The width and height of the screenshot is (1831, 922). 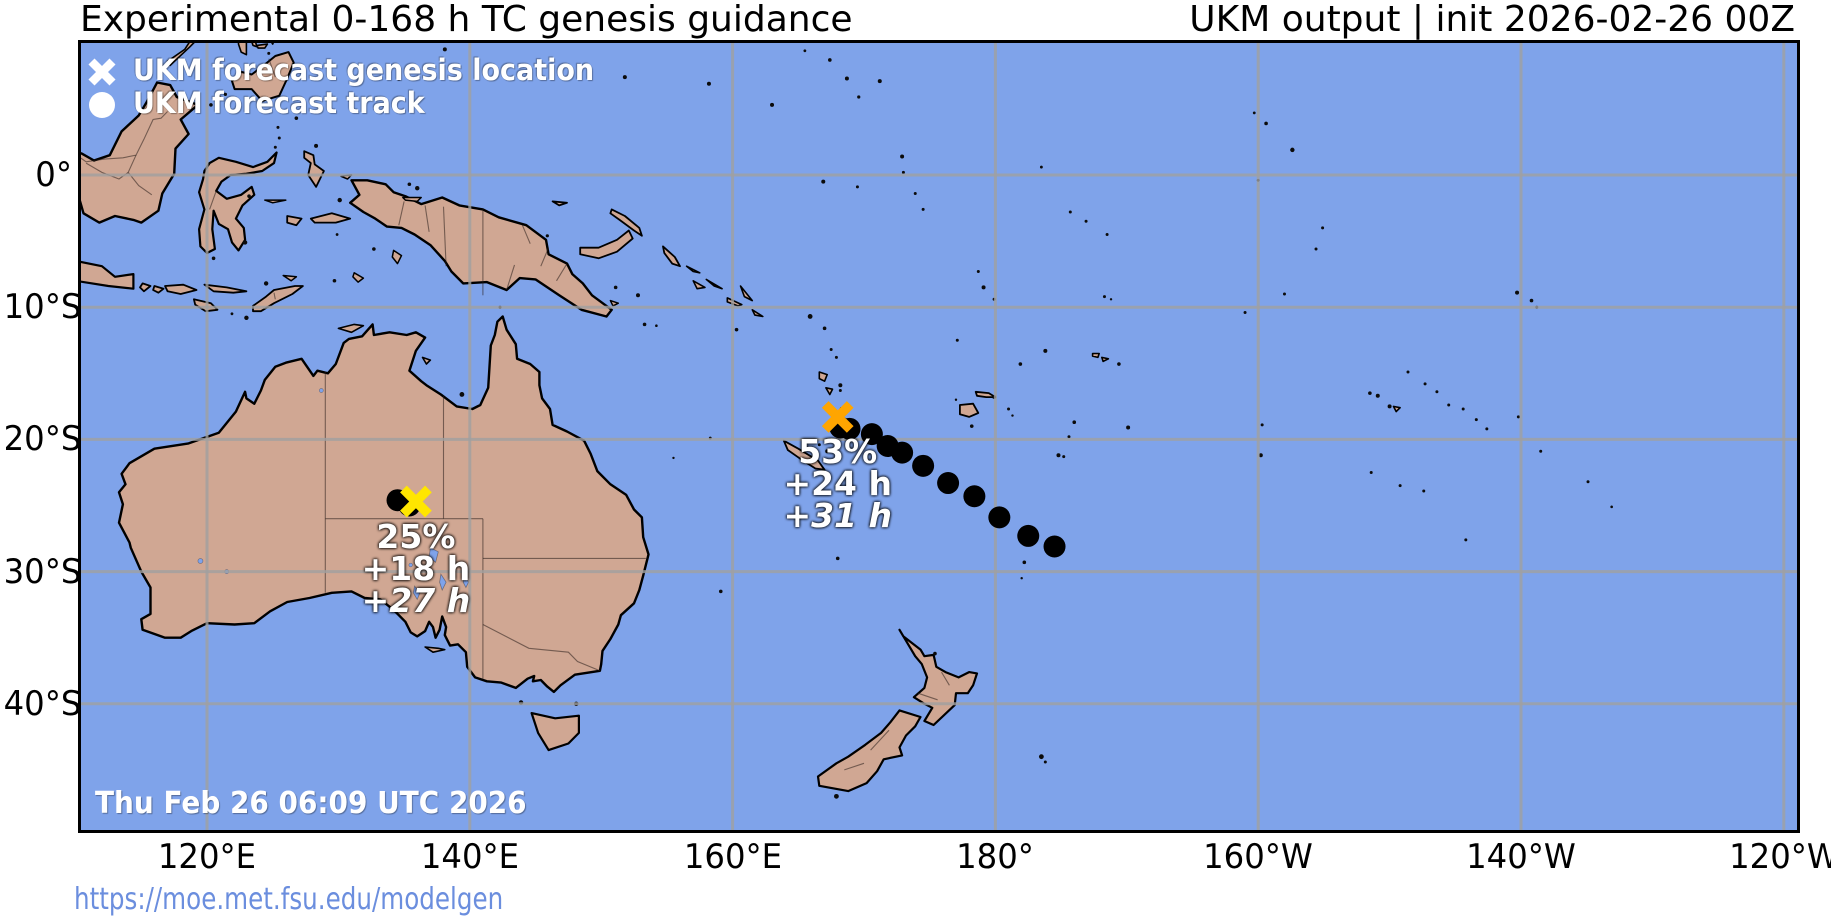 I want to click on lon-tick-160w: 160°W, so click(x=1258, y=857).